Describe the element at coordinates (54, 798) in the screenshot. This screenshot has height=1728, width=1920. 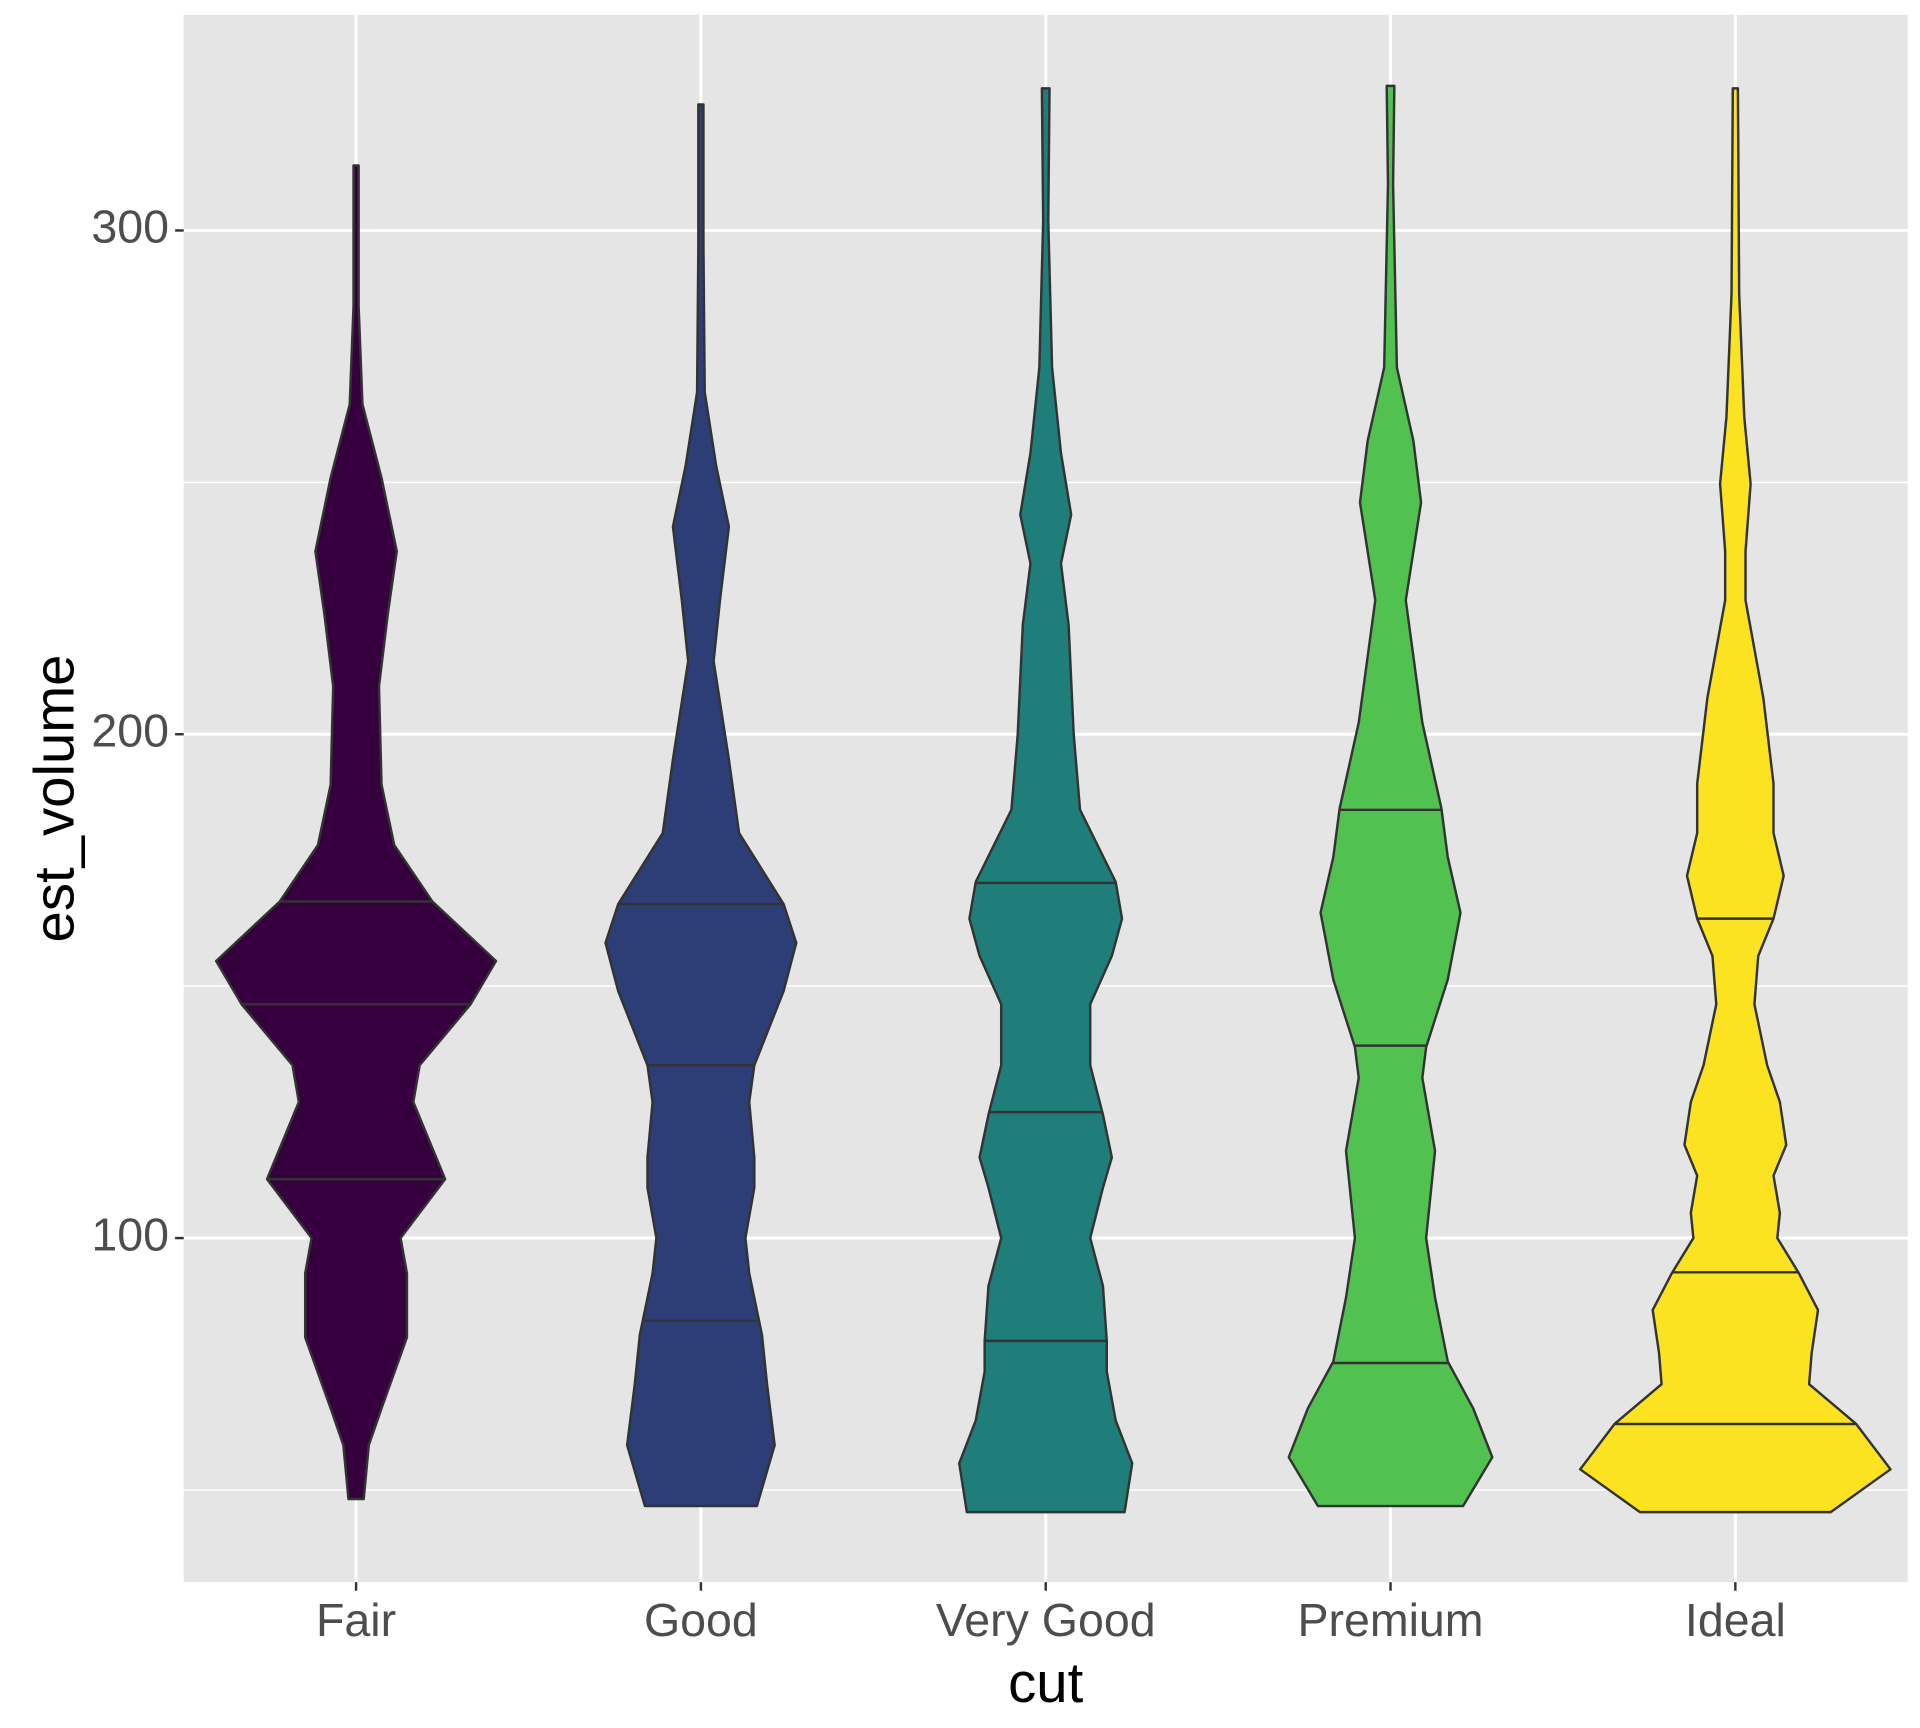
I see `y-axis-title: est_volume` at that location.